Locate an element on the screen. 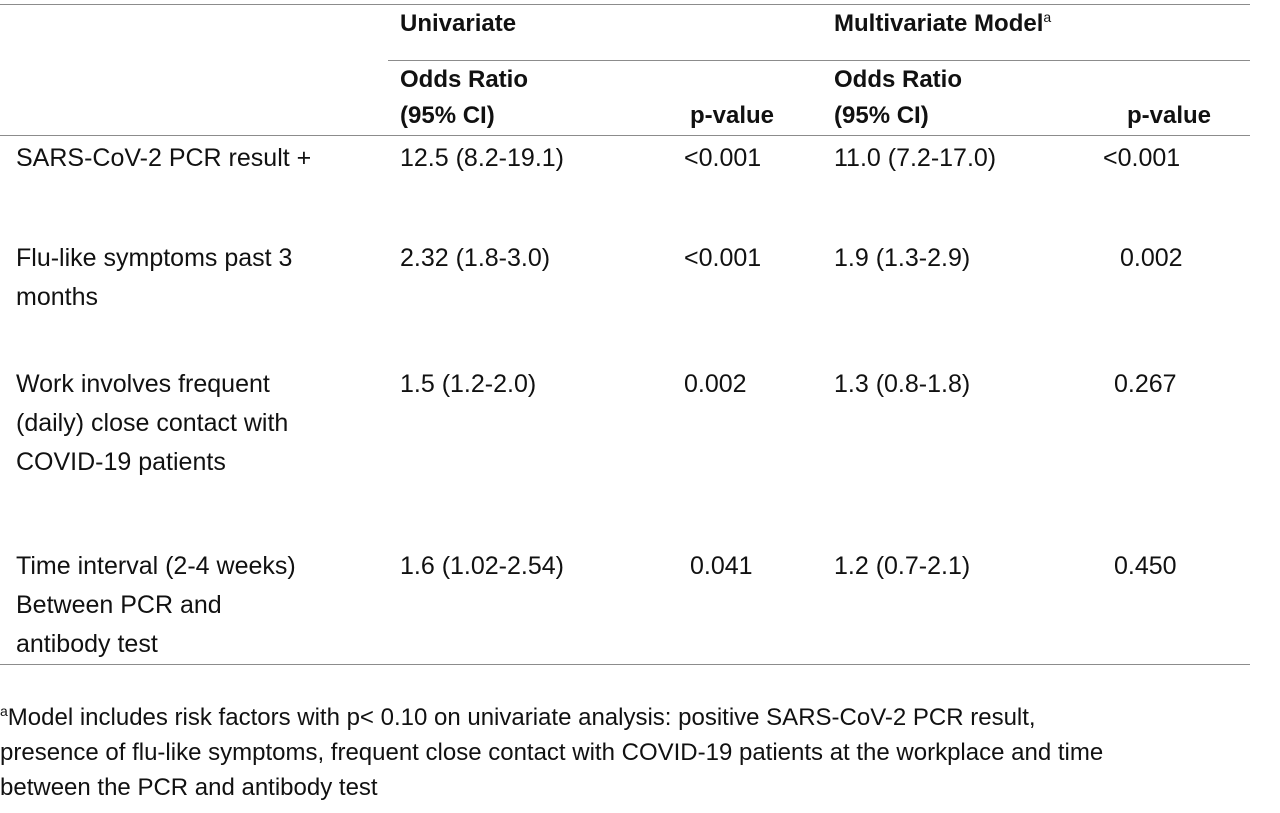 This screenshot has width=1280, height=813. footnote-mark: a is located at coordinates (4, 711).